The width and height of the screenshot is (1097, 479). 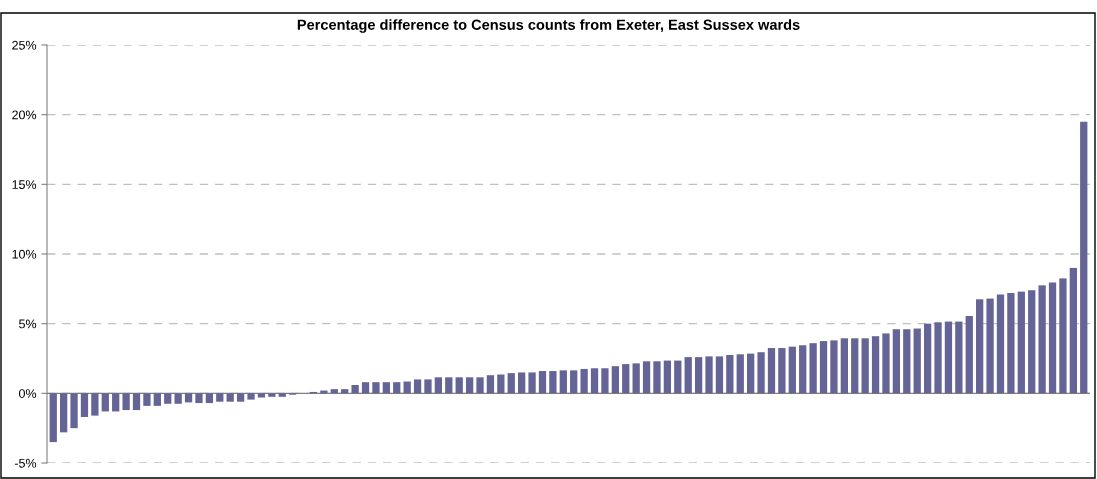 I want to click on y-tick-label: -5%, so click(x=25, y=463).